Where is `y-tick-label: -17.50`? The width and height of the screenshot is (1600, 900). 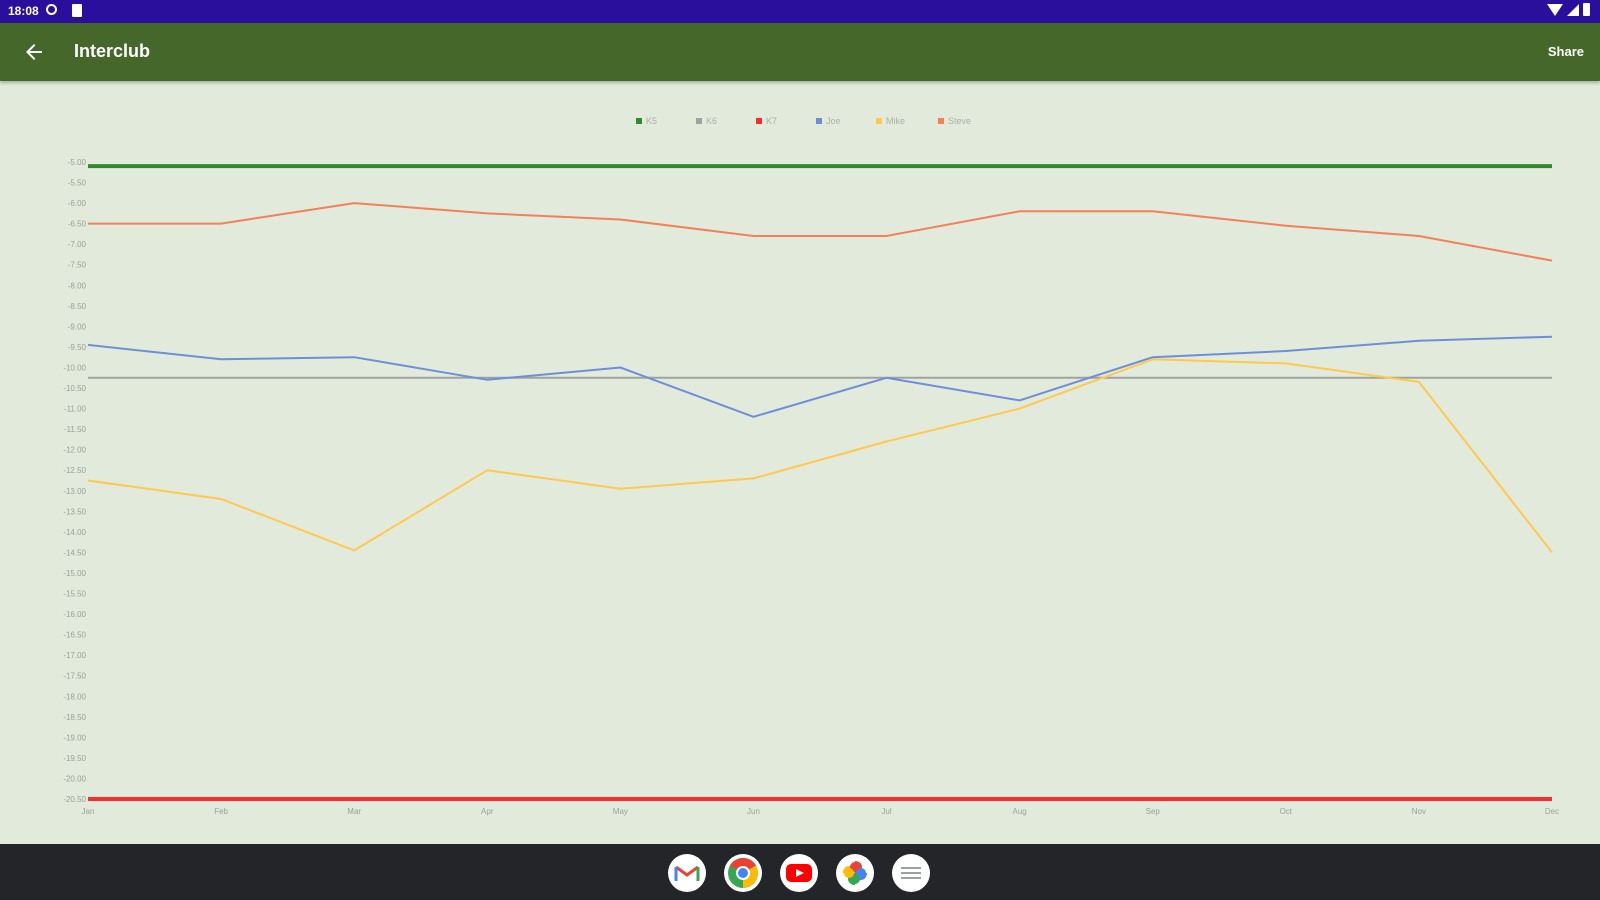
y-tick-label: -17.50 is located at coordinates (74, 676).